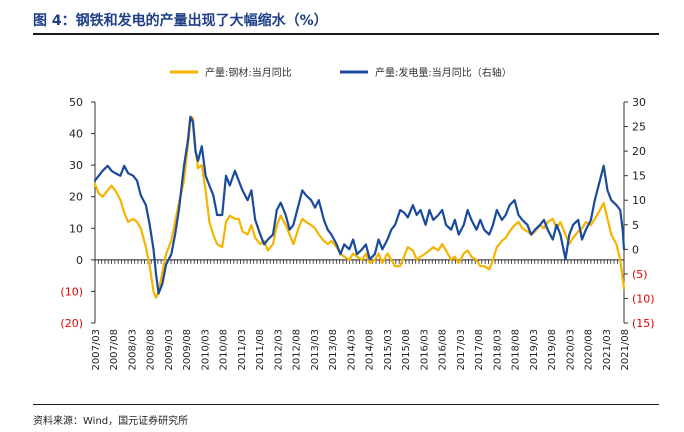 The image size is (684, 432). What do you see at coordinates (639, 102) in the screenshot?
I see `y-right-tick-label: 30` at bounding box center [639, 102].